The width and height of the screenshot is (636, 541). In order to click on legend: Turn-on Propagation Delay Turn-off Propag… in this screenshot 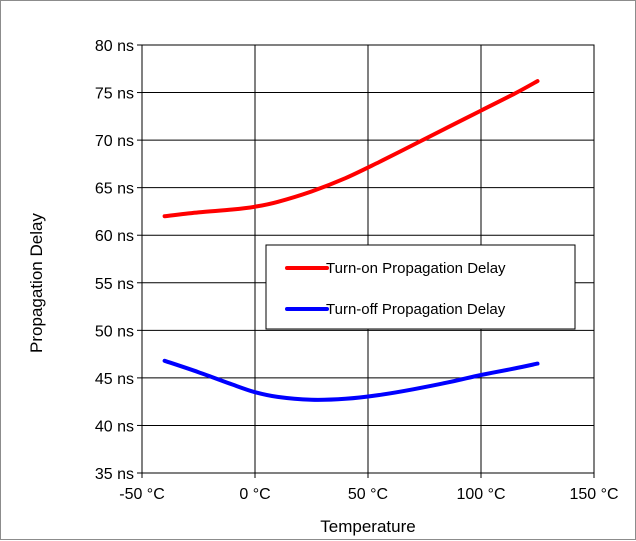, I will do `click(420, 287)`.